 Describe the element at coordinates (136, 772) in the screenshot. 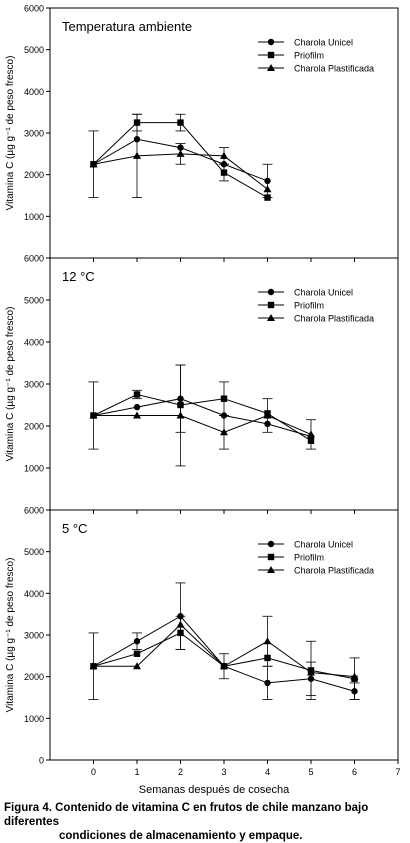

I see `x-tick-label: 1` at that location.